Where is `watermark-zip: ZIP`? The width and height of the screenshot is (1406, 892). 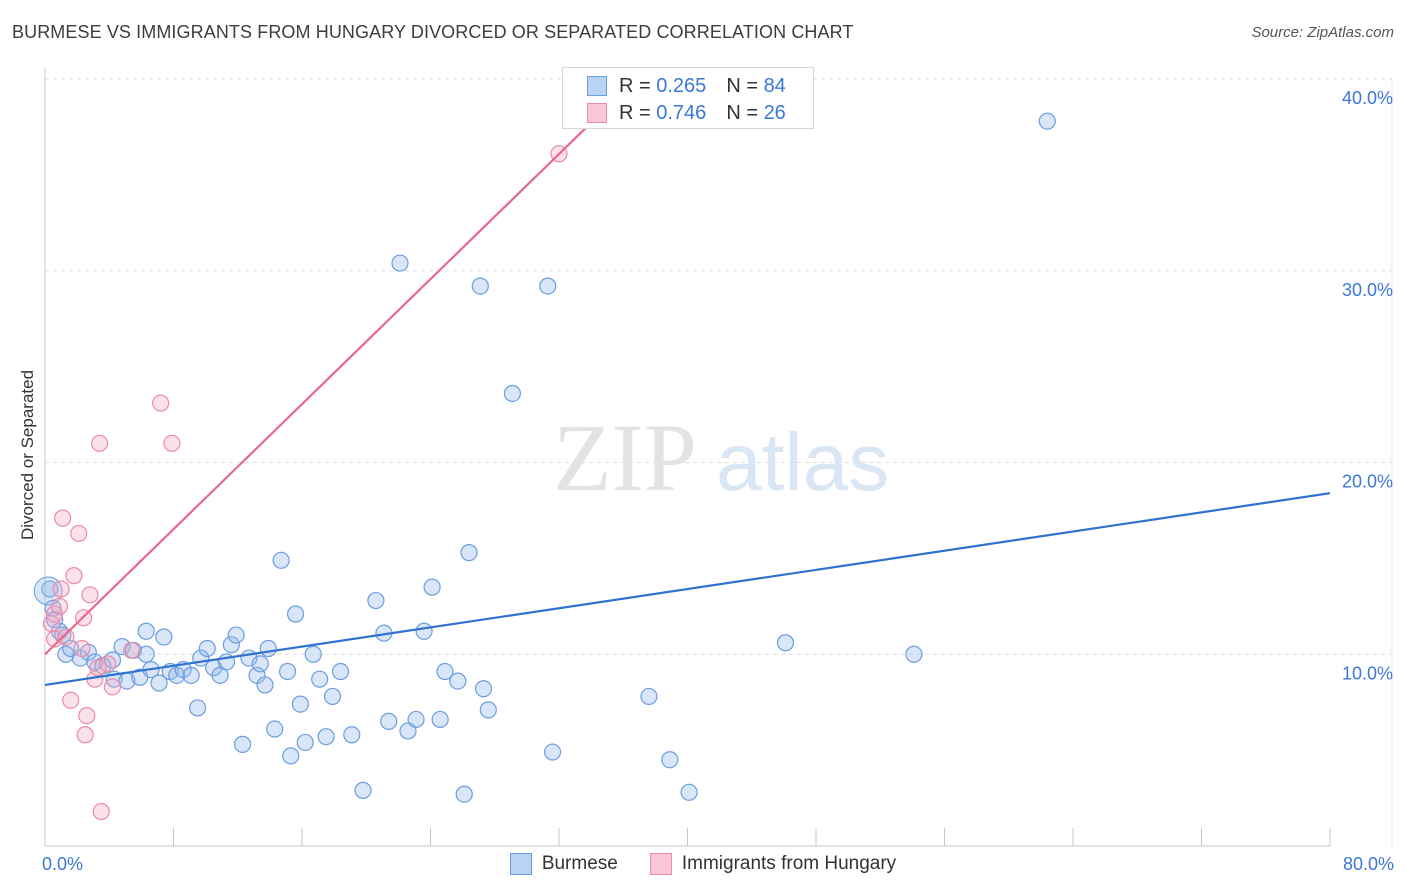
watermark-zip: ZIP is located at coordinates (625, 457).